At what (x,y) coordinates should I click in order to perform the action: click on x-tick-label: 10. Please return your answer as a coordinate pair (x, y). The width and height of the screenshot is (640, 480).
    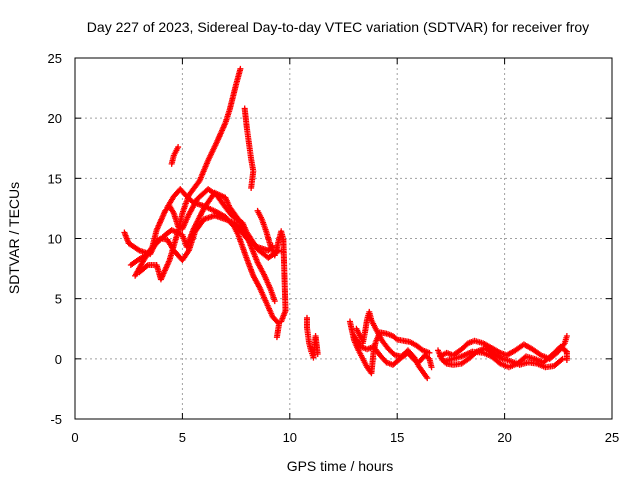
    Looking at the image, I should click on (290, 437).